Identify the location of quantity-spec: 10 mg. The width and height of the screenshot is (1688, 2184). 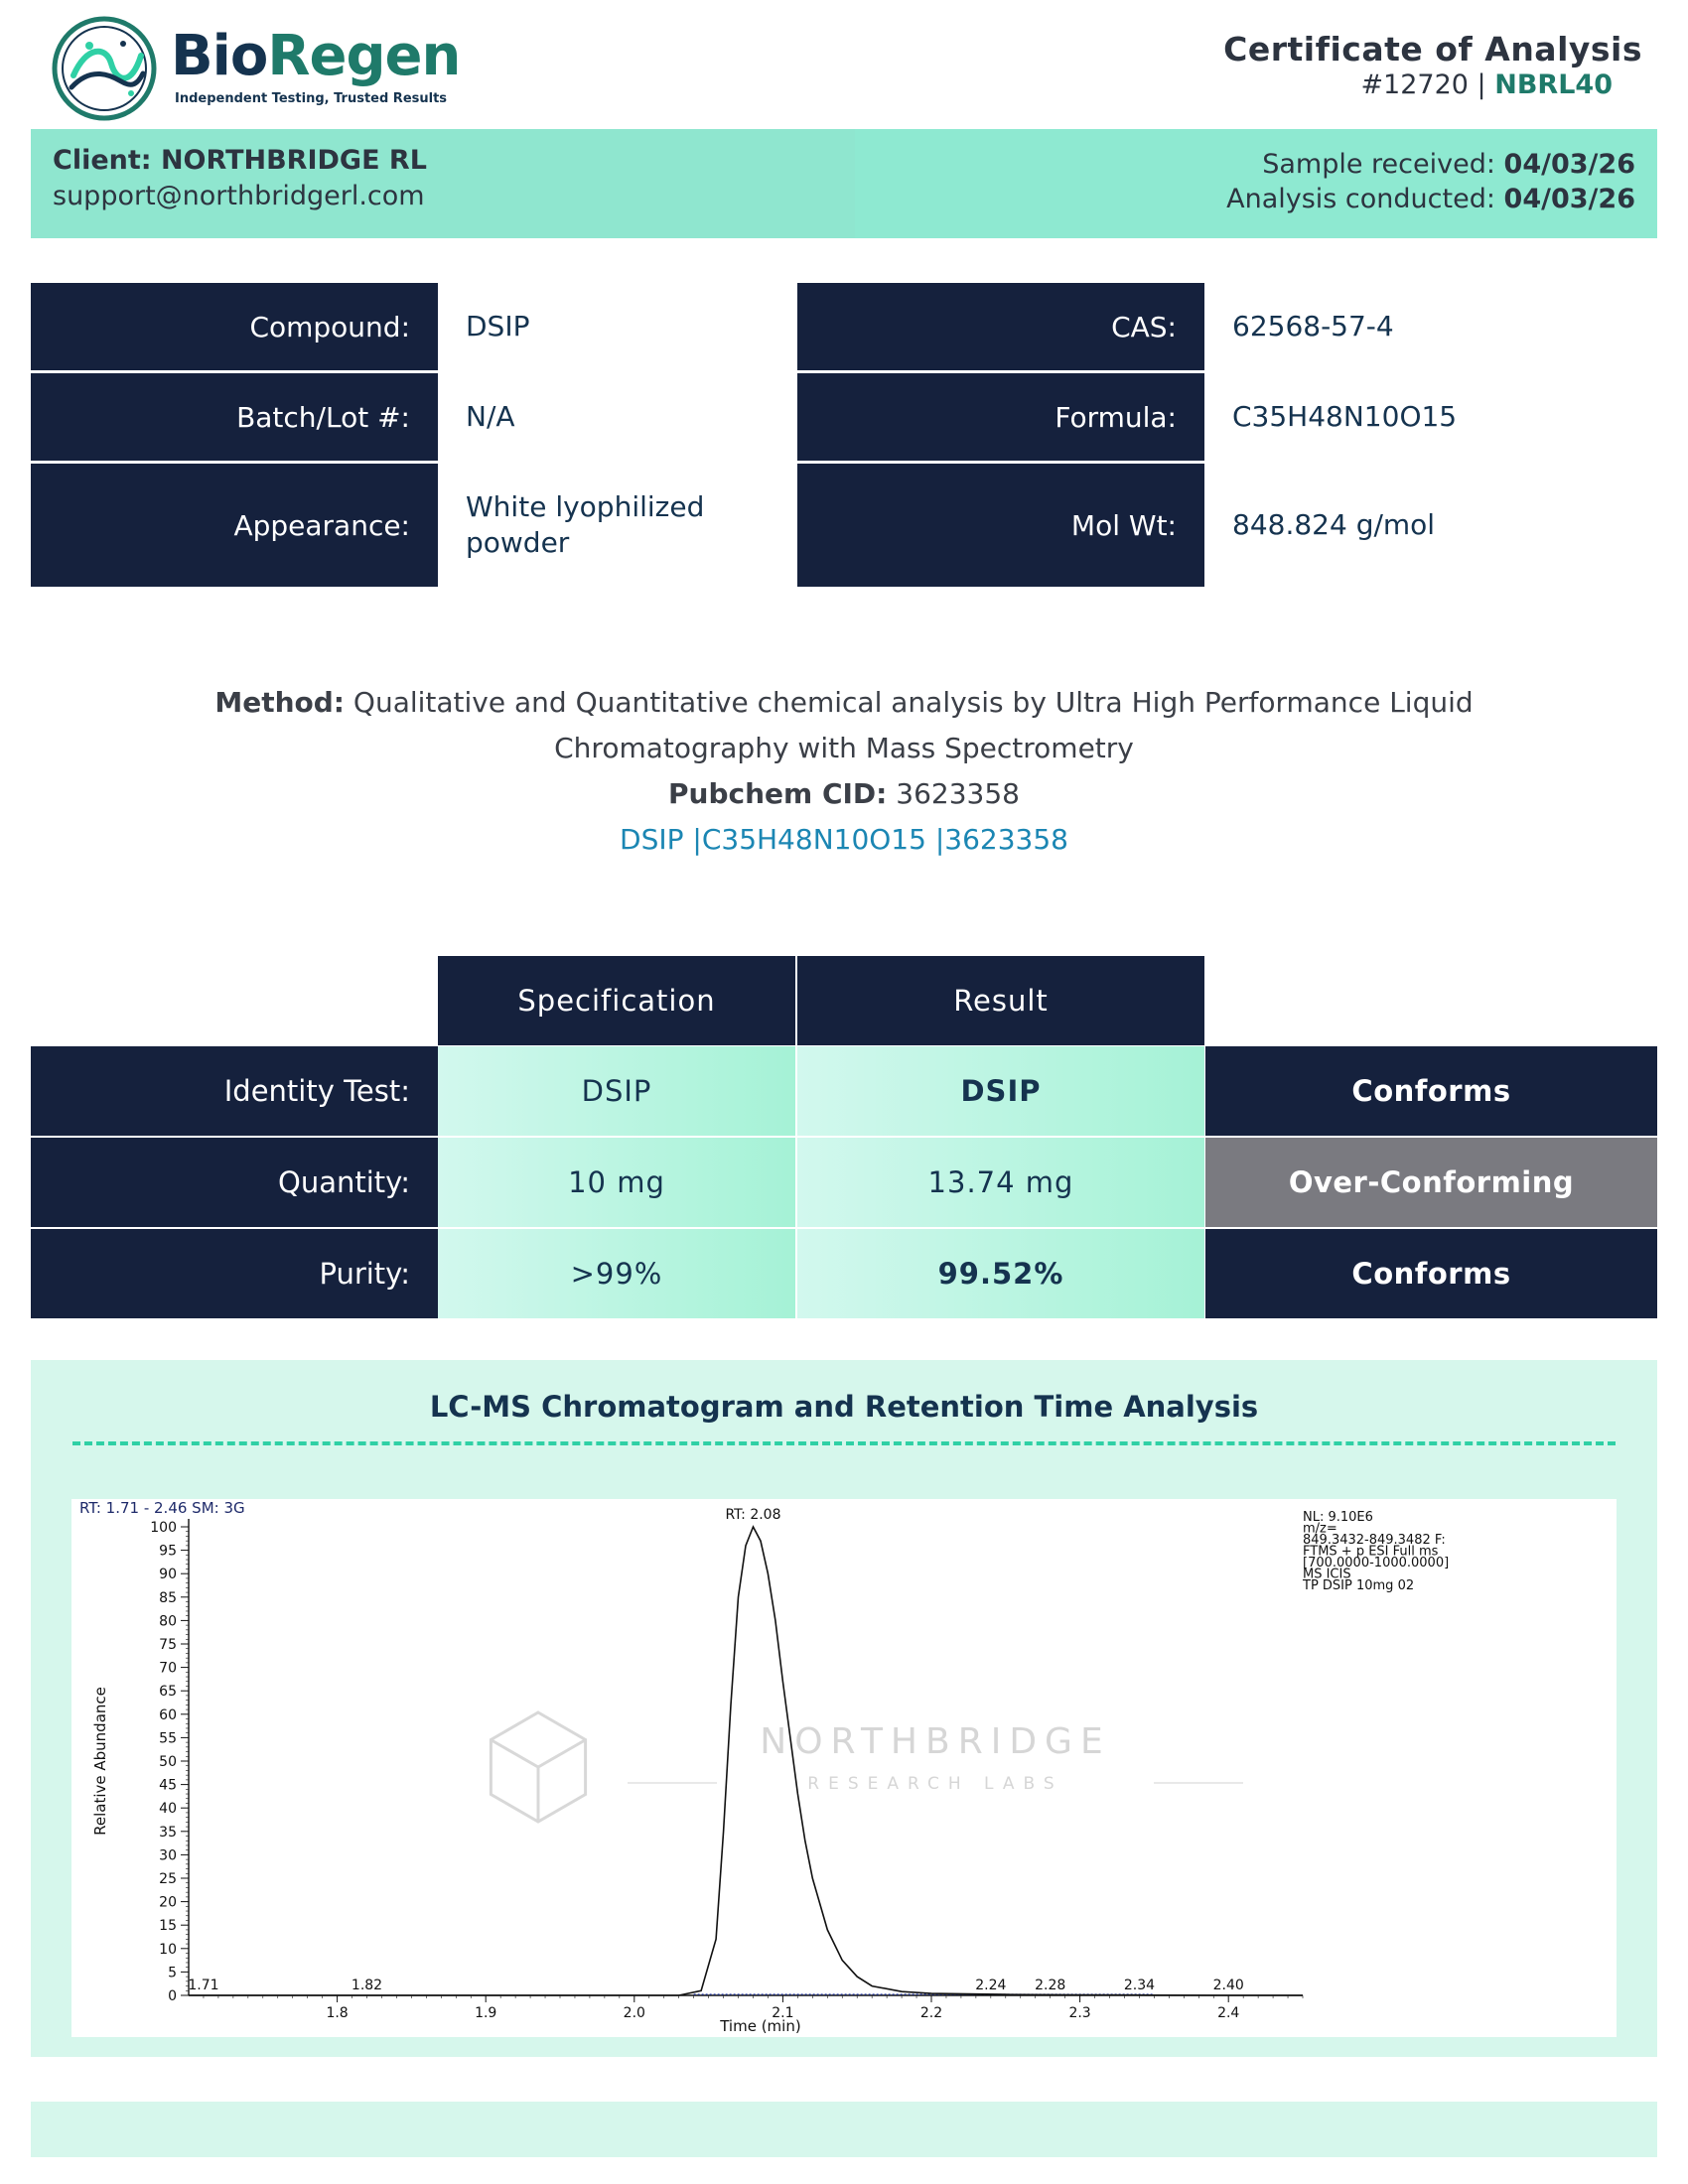
(616, 1182).